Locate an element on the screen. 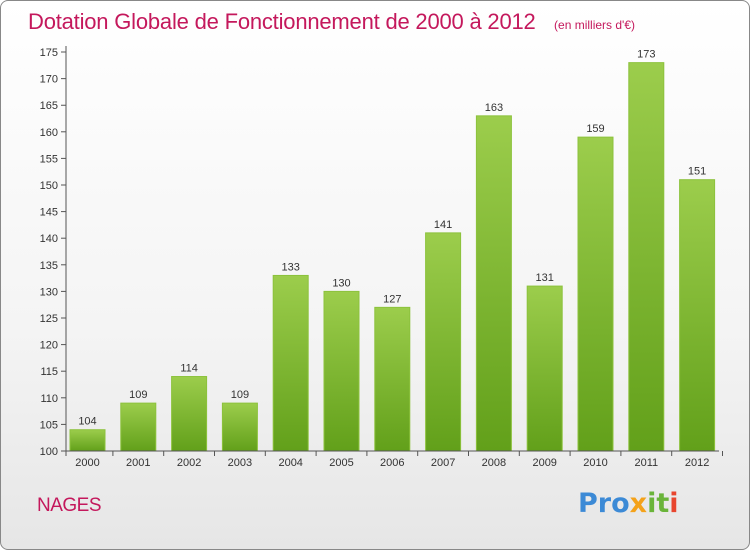 This screenshot has width=750, height=550. data-label: 133 is located at coordinates (291, 267).